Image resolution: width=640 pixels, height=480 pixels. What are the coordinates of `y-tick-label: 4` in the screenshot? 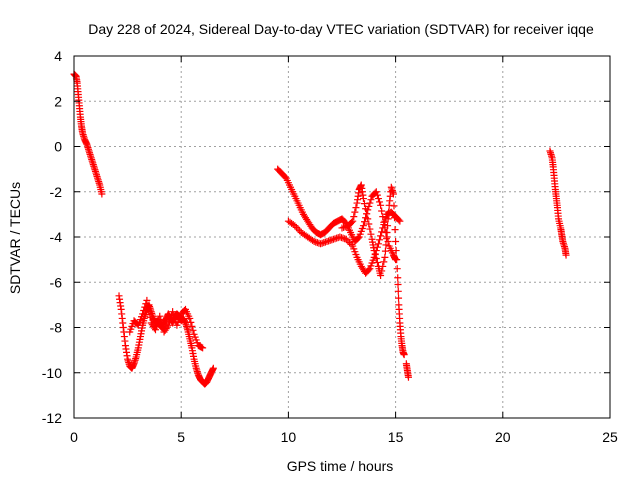 It's located at (58, 56).